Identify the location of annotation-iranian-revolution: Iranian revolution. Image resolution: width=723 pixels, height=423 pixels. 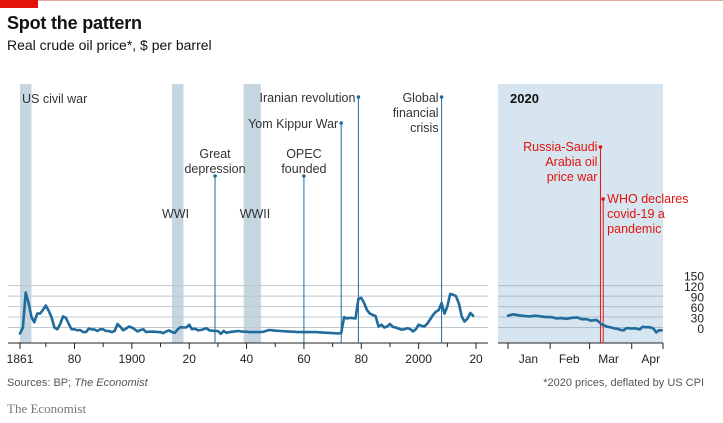
(308, 98).